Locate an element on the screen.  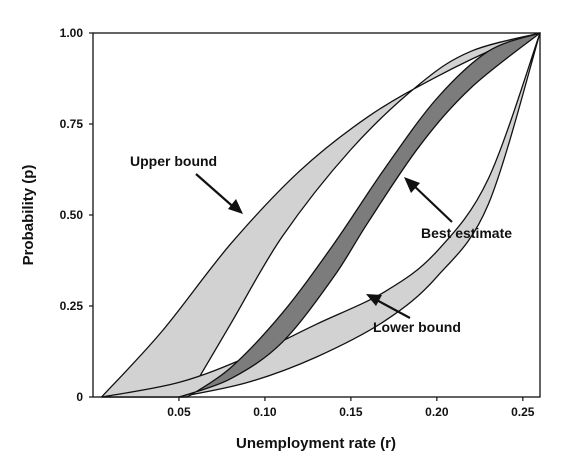
x-tick-label: 0.25 is located at coordinates (523, 412).